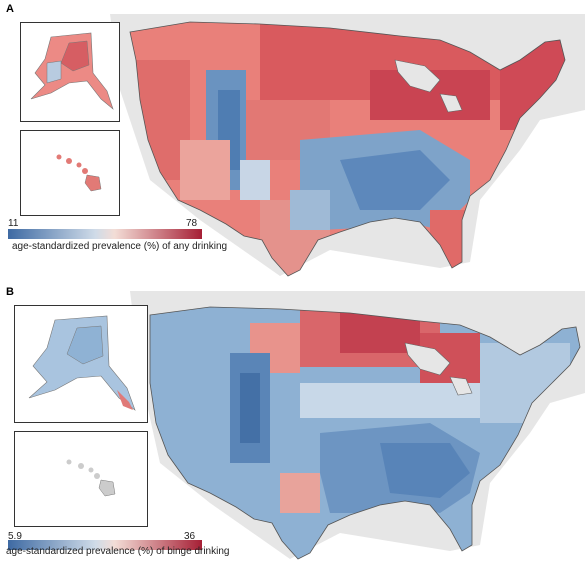 Image resolution: width=585 pixels, height=562 pixels. I want to click on alaska-map-any, so click(72, 71).